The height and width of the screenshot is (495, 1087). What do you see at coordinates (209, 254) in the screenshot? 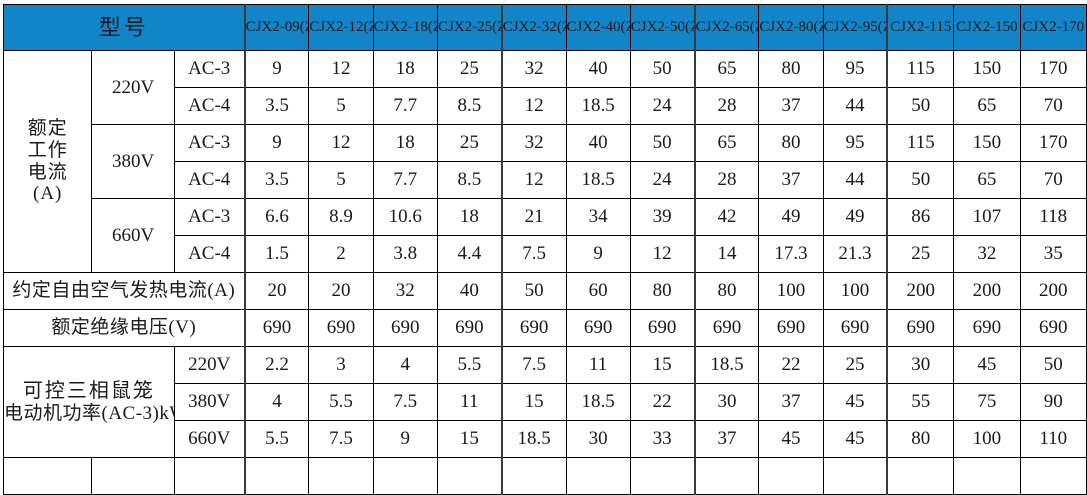
I see `ac-type-label-ac4-660: AC-4` at bounding box center [209, 254].